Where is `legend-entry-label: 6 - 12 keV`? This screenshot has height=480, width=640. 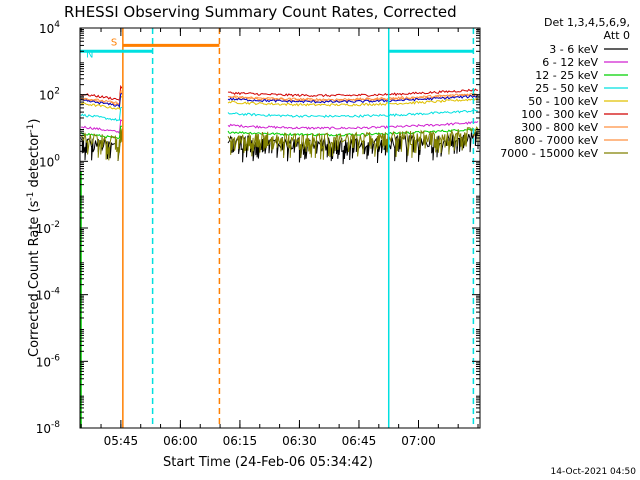 legend-entry-label: 6 - 12 keV is located at coordinates (570, 62).